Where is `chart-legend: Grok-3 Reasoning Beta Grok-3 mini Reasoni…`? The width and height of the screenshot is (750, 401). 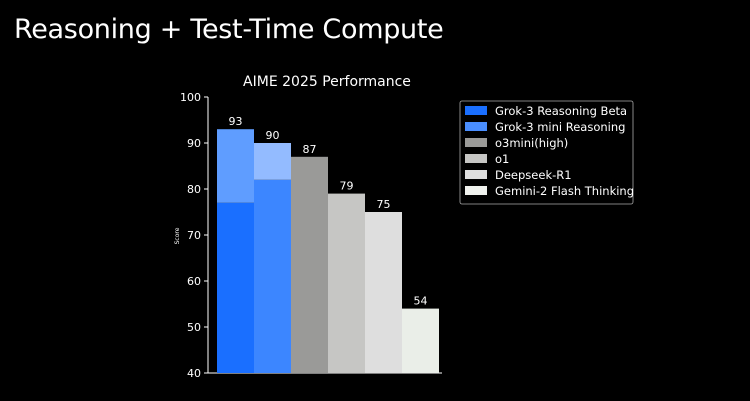 chart-legend: Grok-3 Reasoning Beta Grok-3 mini Reasoni… is located at coordinates (546, 152).